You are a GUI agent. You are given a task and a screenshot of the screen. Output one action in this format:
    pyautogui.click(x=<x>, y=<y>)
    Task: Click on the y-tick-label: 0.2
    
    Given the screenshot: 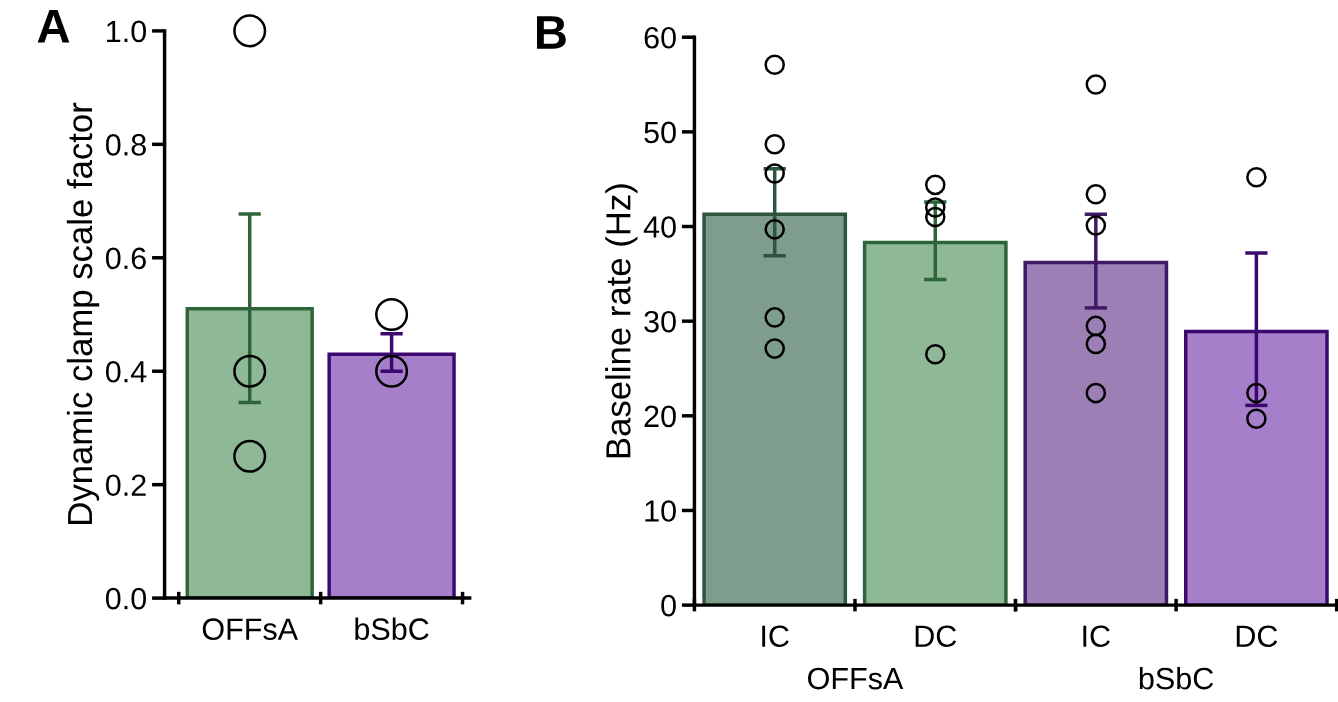 What is the action you would take?
    pyautogui.click(x=125, y=485)
    